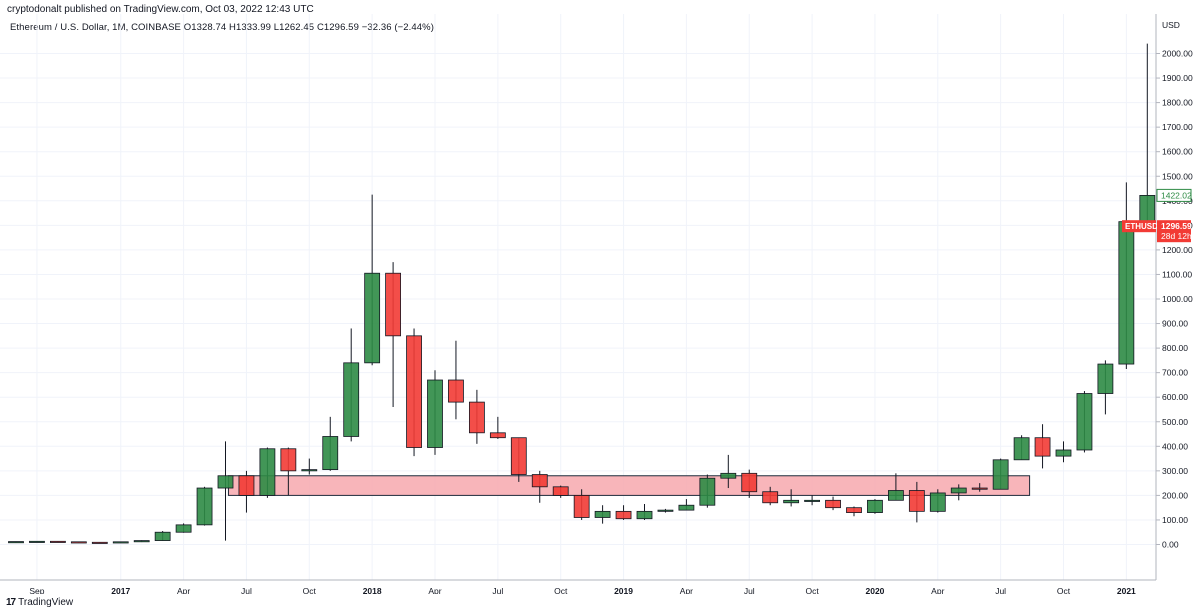  I want to click on price-tick-label: 1600.00, so click(1177, 152).